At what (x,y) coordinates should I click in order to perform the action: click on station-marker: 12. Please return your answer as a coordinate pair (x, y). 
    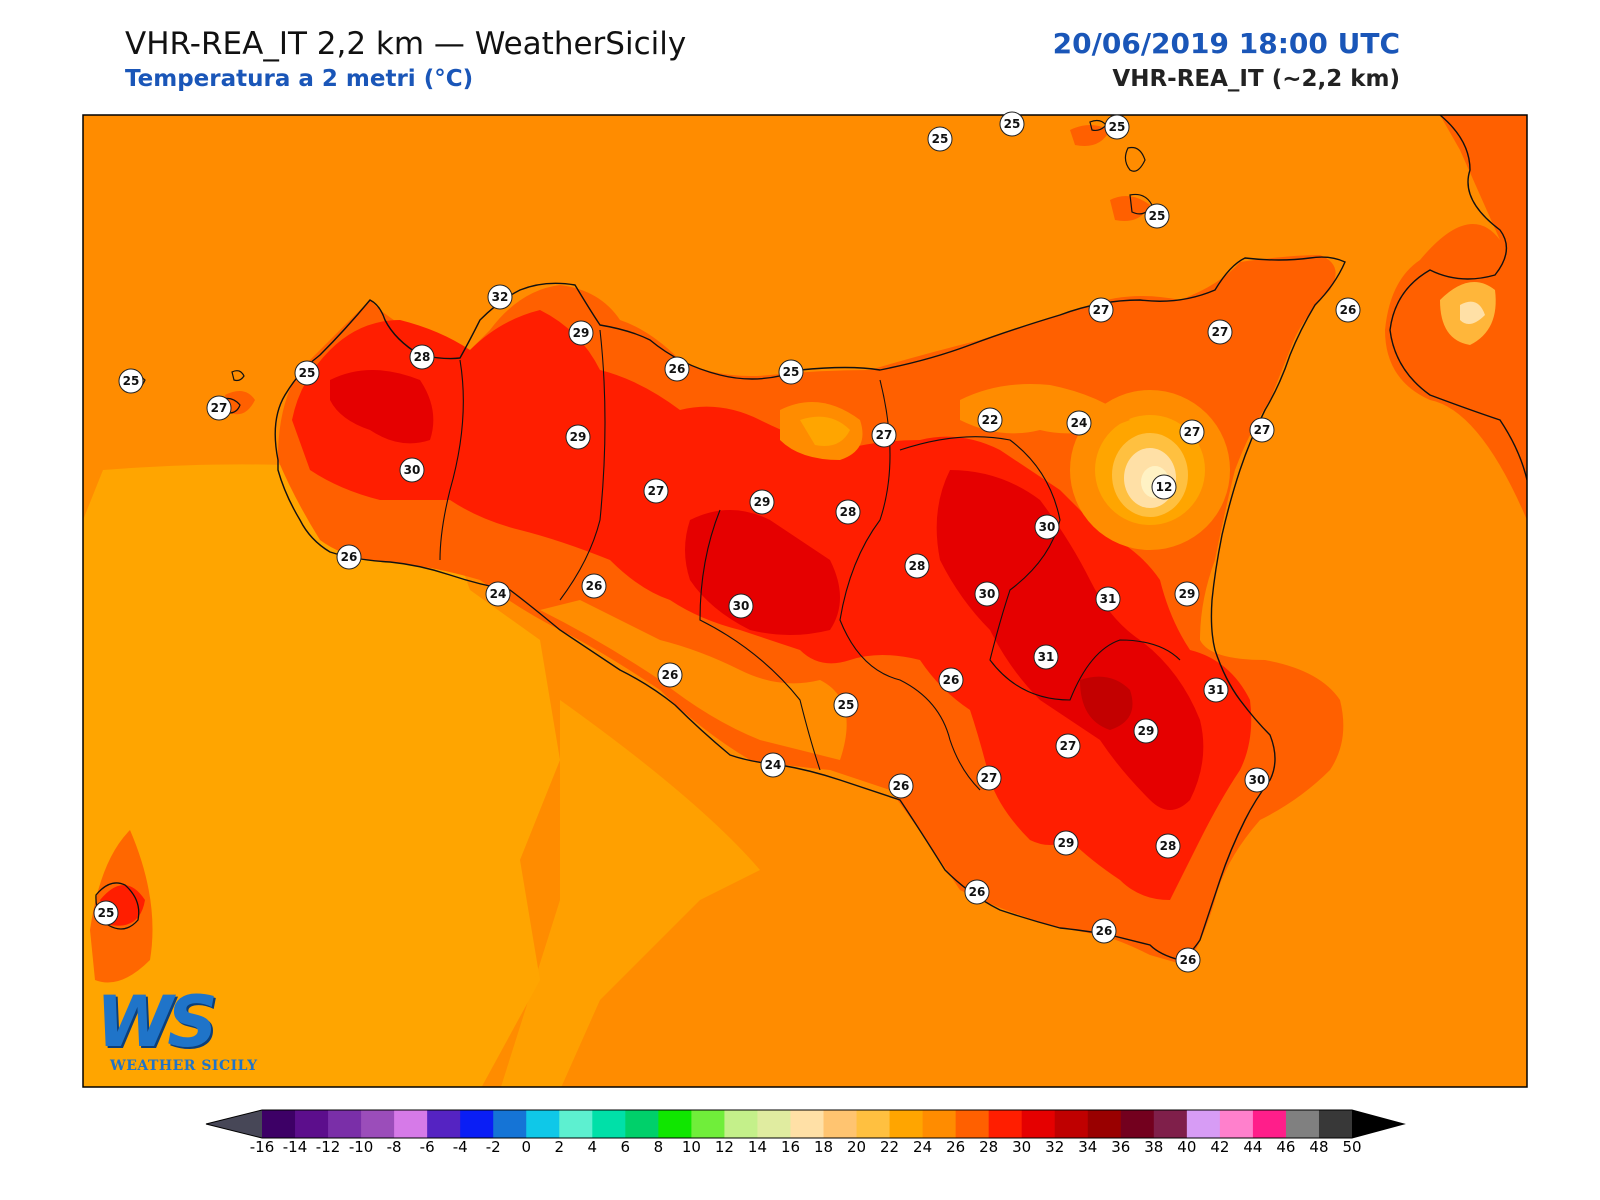
    Looking at the image, I should click on (1164, 487).